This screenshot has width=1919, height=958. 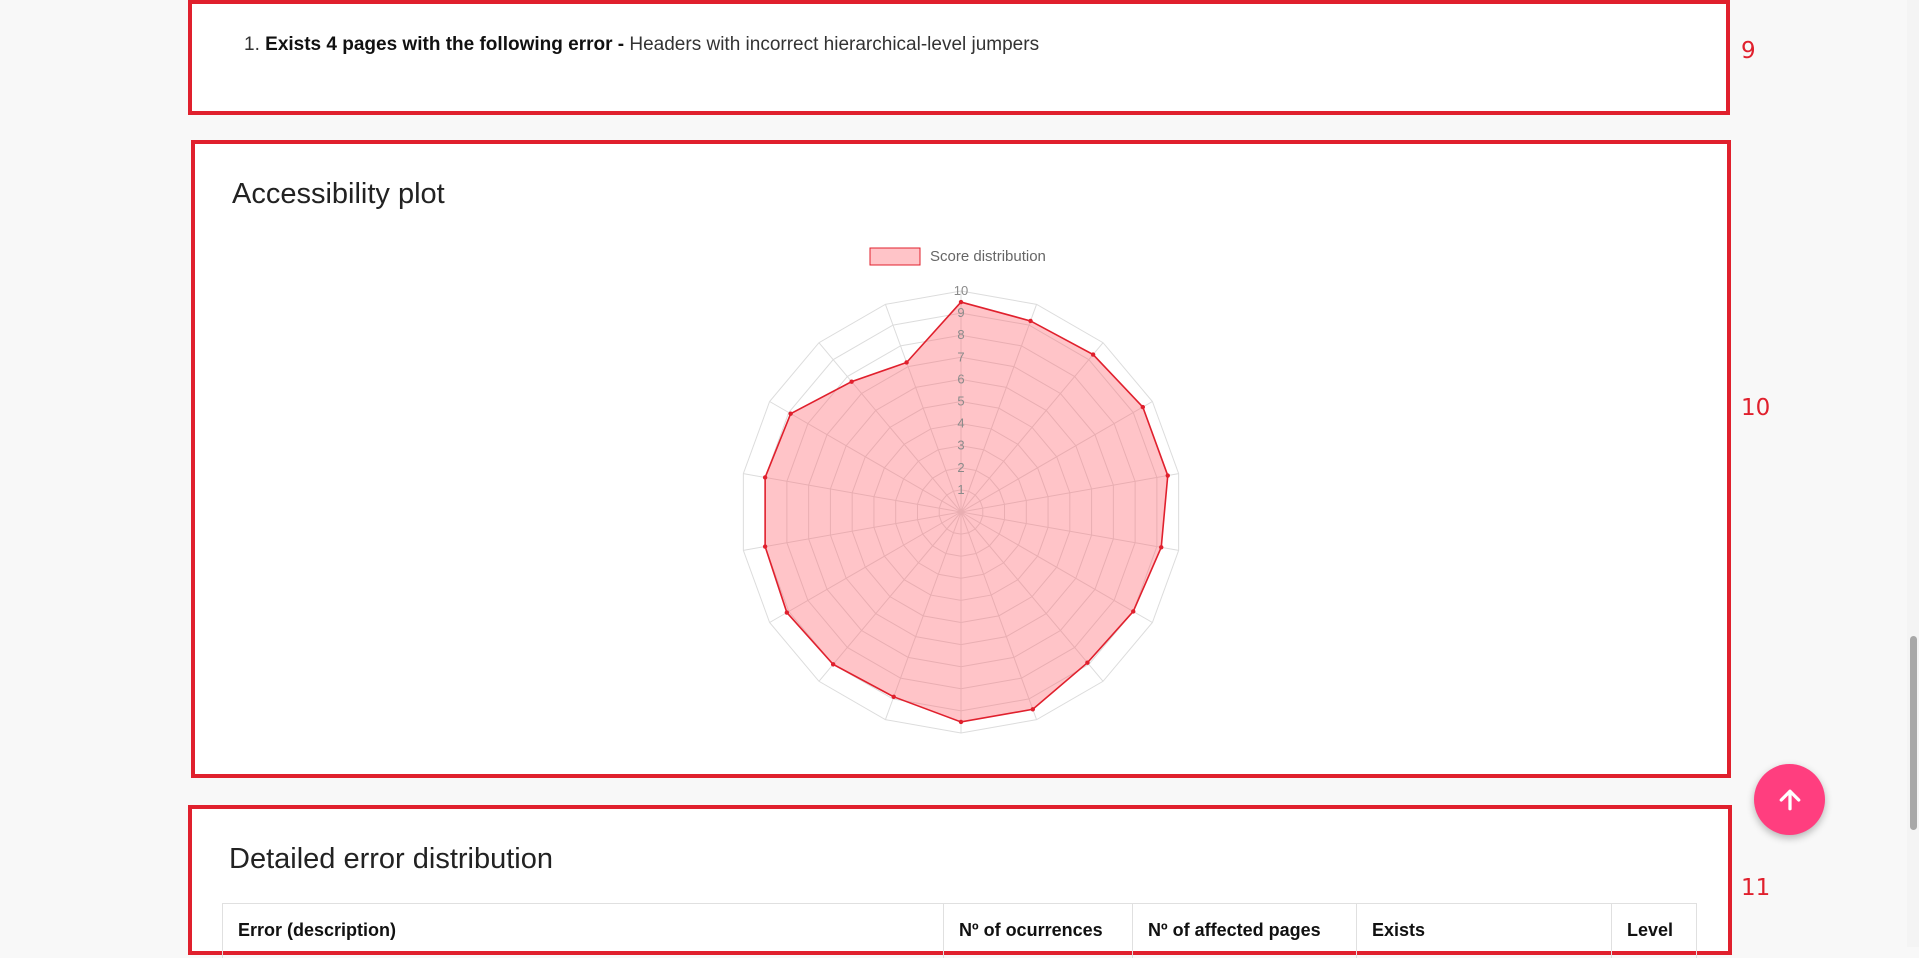 What do you see at coordinates (1913, 733) in the screenshot?
I see `scrollbar-thumb` at bounding box center [1913, 733].